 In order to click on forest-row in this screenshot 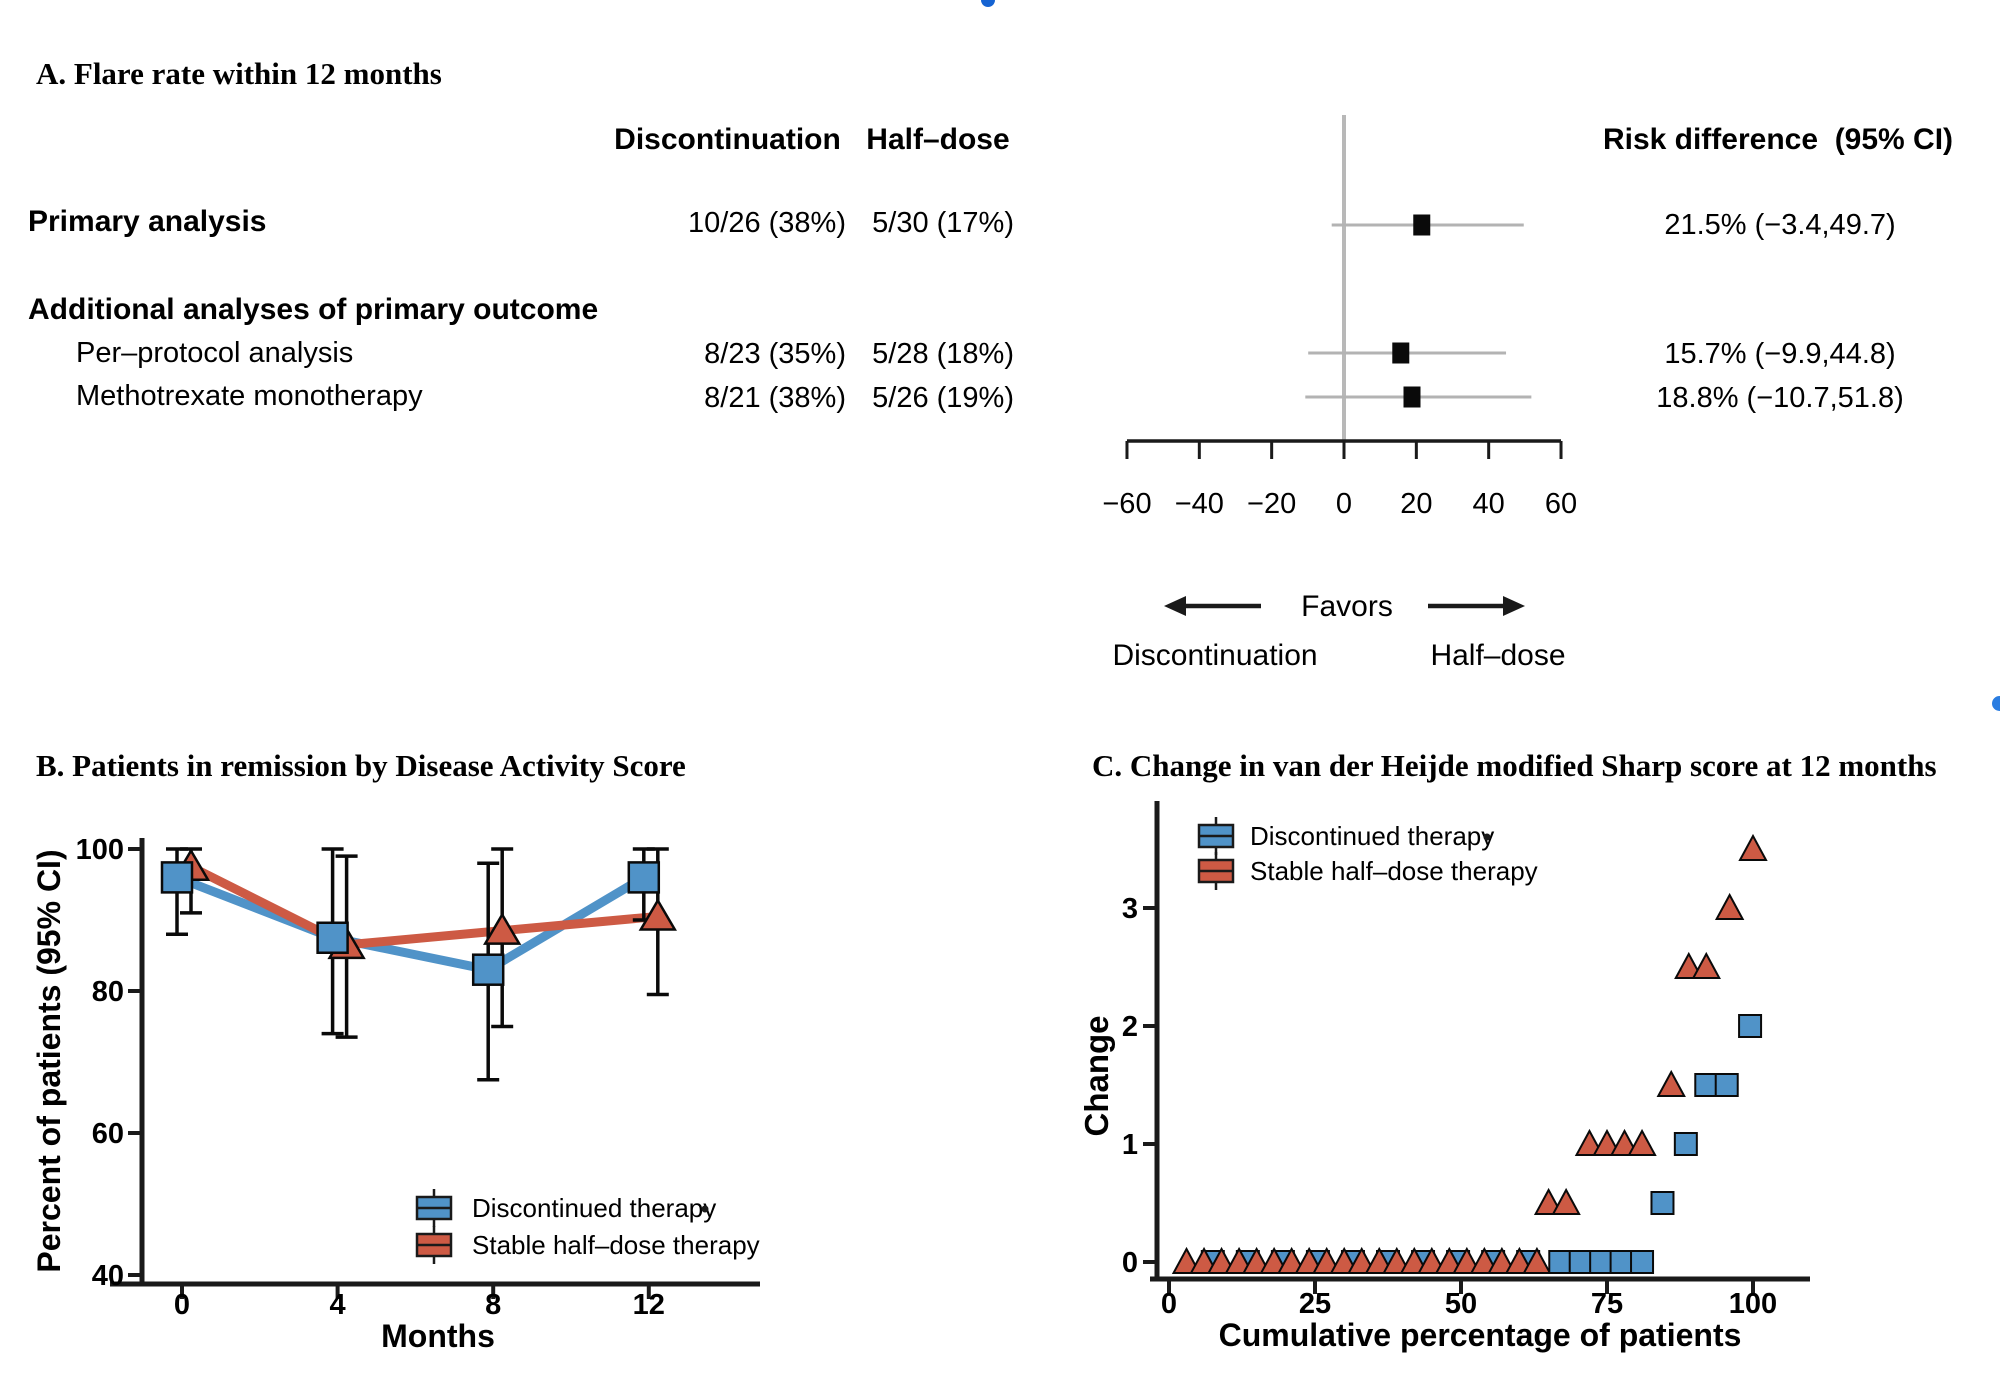, I will do `click(1427, 225)`.